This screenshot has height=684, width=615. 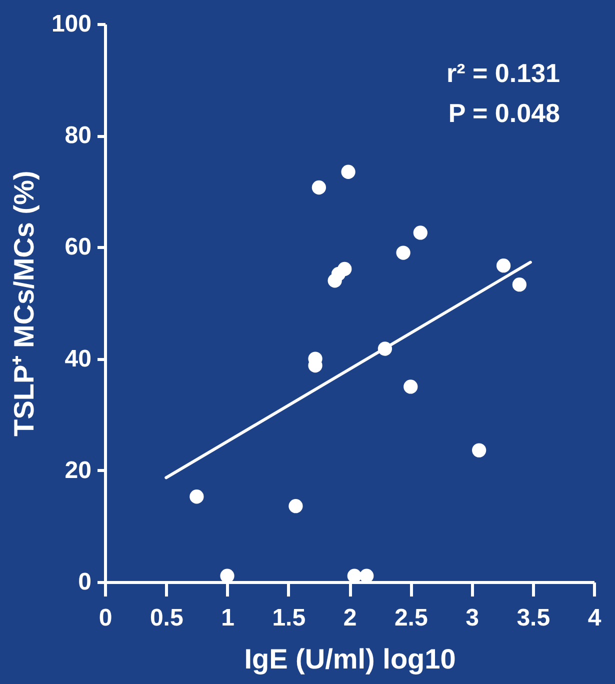 What do you see at coordinates (78, 247) in the screenshot?
I see `y-tick-label: 60` at bounding box center [78, 247].